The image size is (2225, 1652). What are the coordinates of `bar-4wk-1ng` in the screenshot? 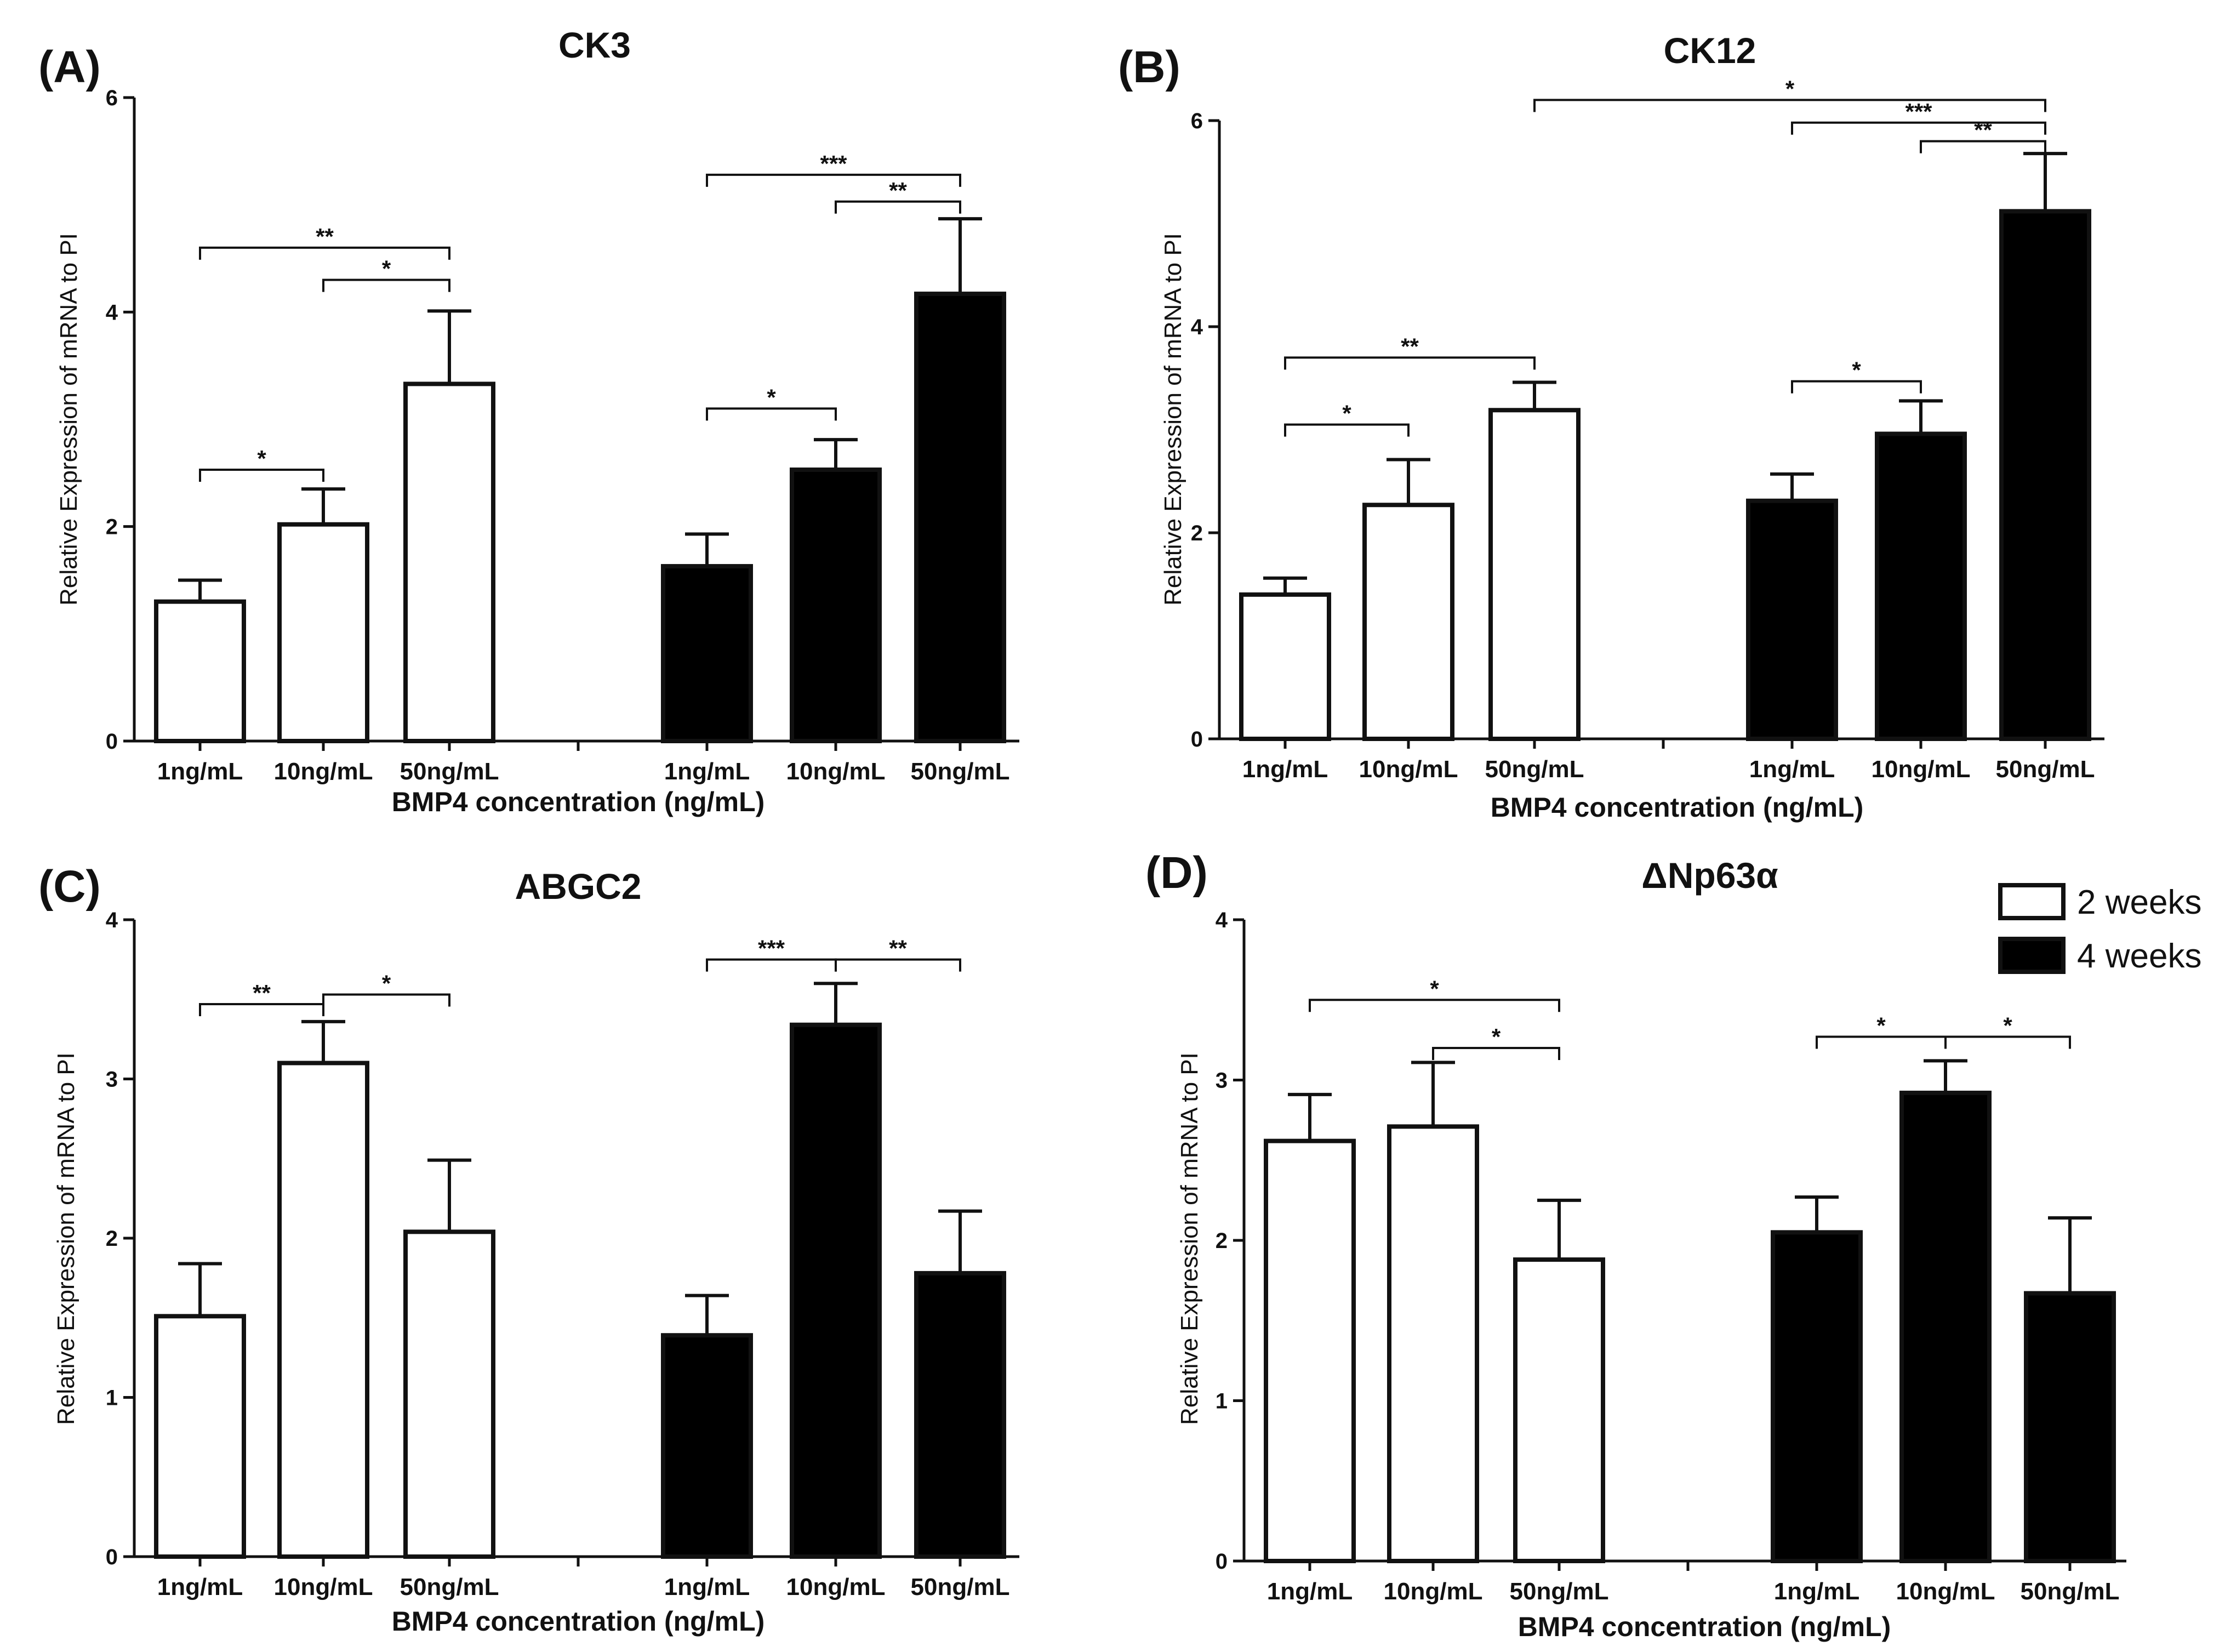 It's located at (1792, 619).